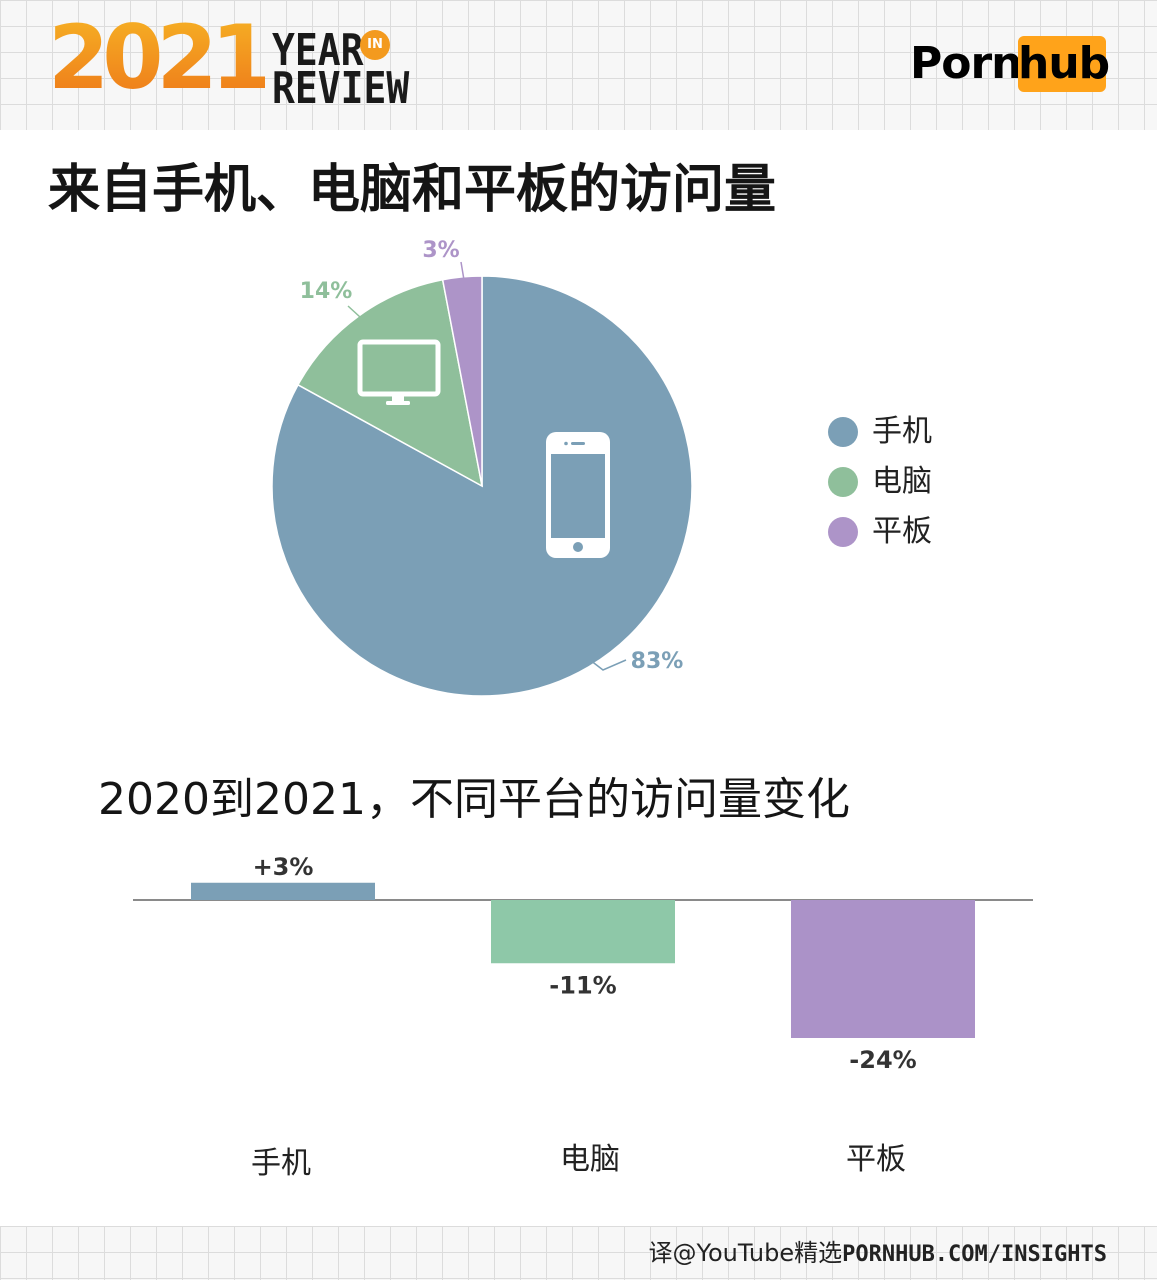  Describe the element at coordinates (160, 57) in the screenshot. I see `year-logo: 2021` at that location.